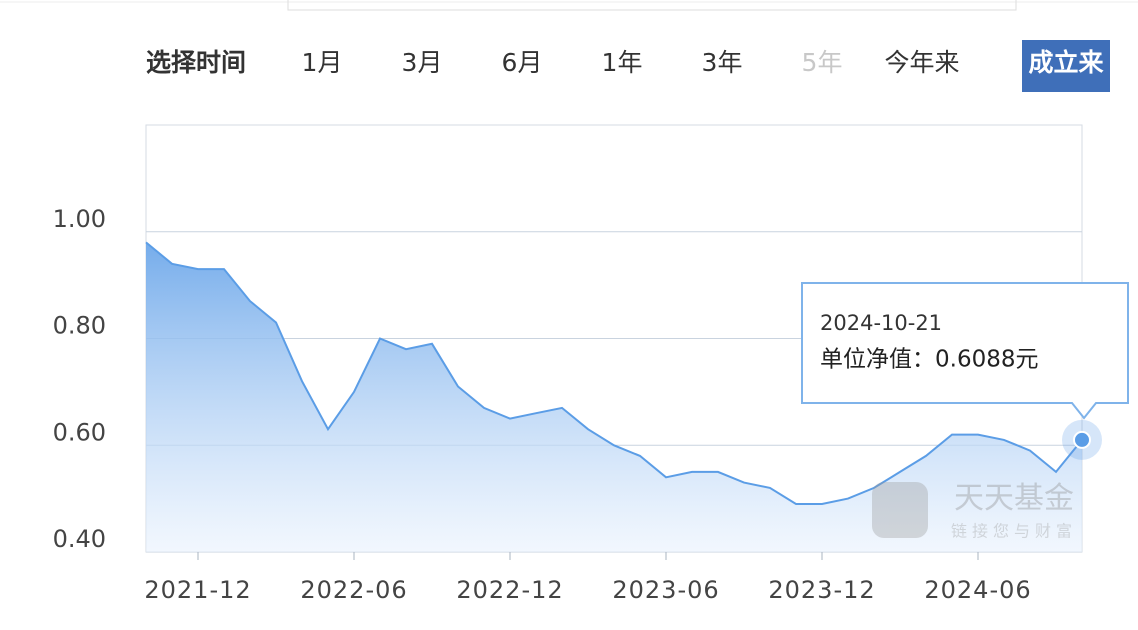 The width and height of the screenshot is (1138, 630). Describe the element at coordinates (1014, 498) in the screenshot. I see `watermark-title: 天天基金` at that location.